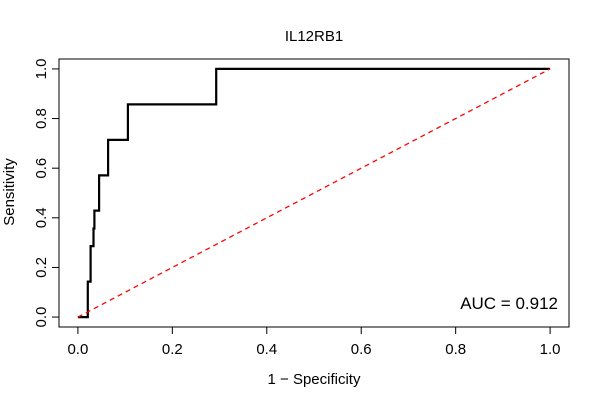 The height and width of the screenshot is (400, 600). Describe the element at coordinates (41, 217) in the screenshot. I see `y-tick-label: 0.4` at that location.